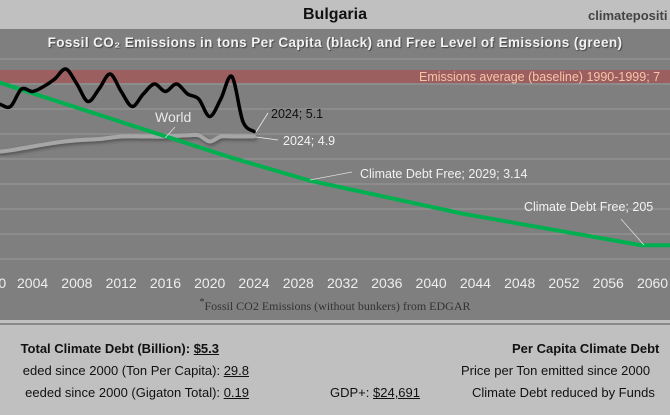 This screenshot has width=670, height=415. I want to click on ton-per-capita-label: eded since 2000 (Ton Per Capita):, so click(121, 370).